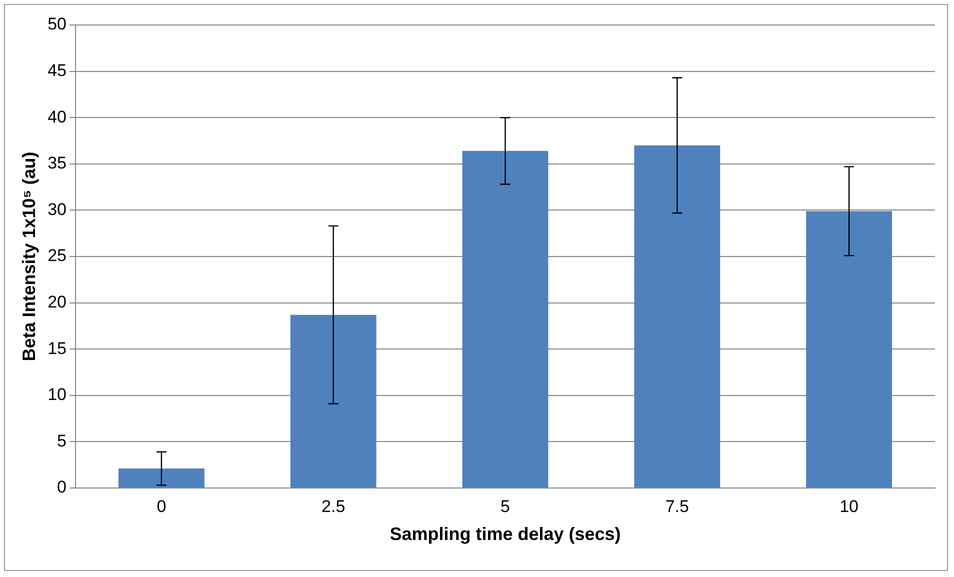 This screenshot has height=577, width=954. Describe the element at coordinates (57, 116) in the screenshot. I see `y-tick-label: 40` at that location.